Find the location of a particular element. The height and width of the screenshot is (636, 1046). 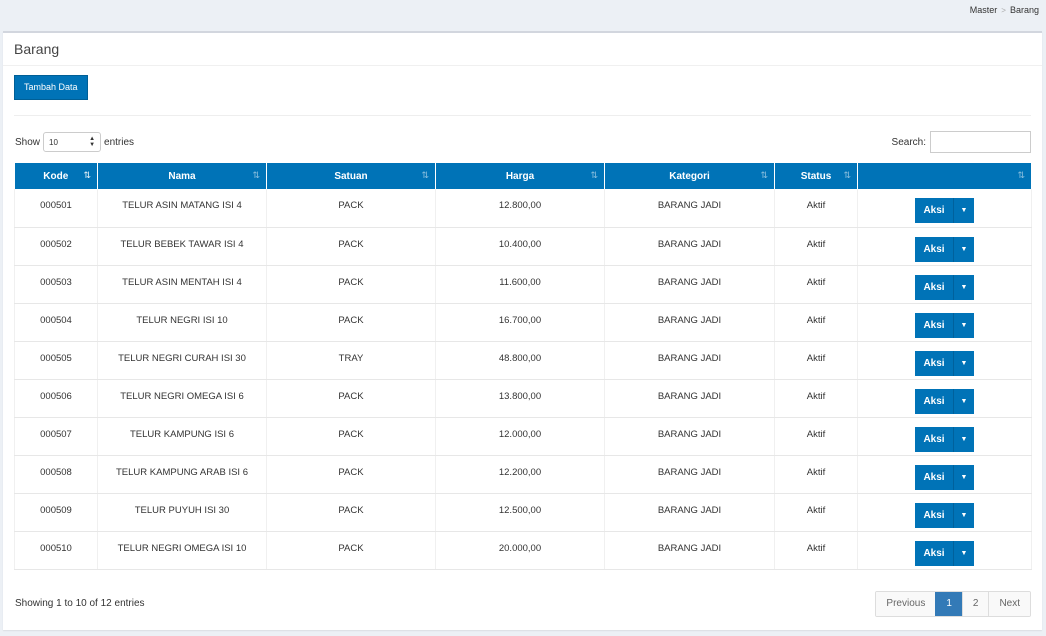

divider is located at coordinates (522, 115).